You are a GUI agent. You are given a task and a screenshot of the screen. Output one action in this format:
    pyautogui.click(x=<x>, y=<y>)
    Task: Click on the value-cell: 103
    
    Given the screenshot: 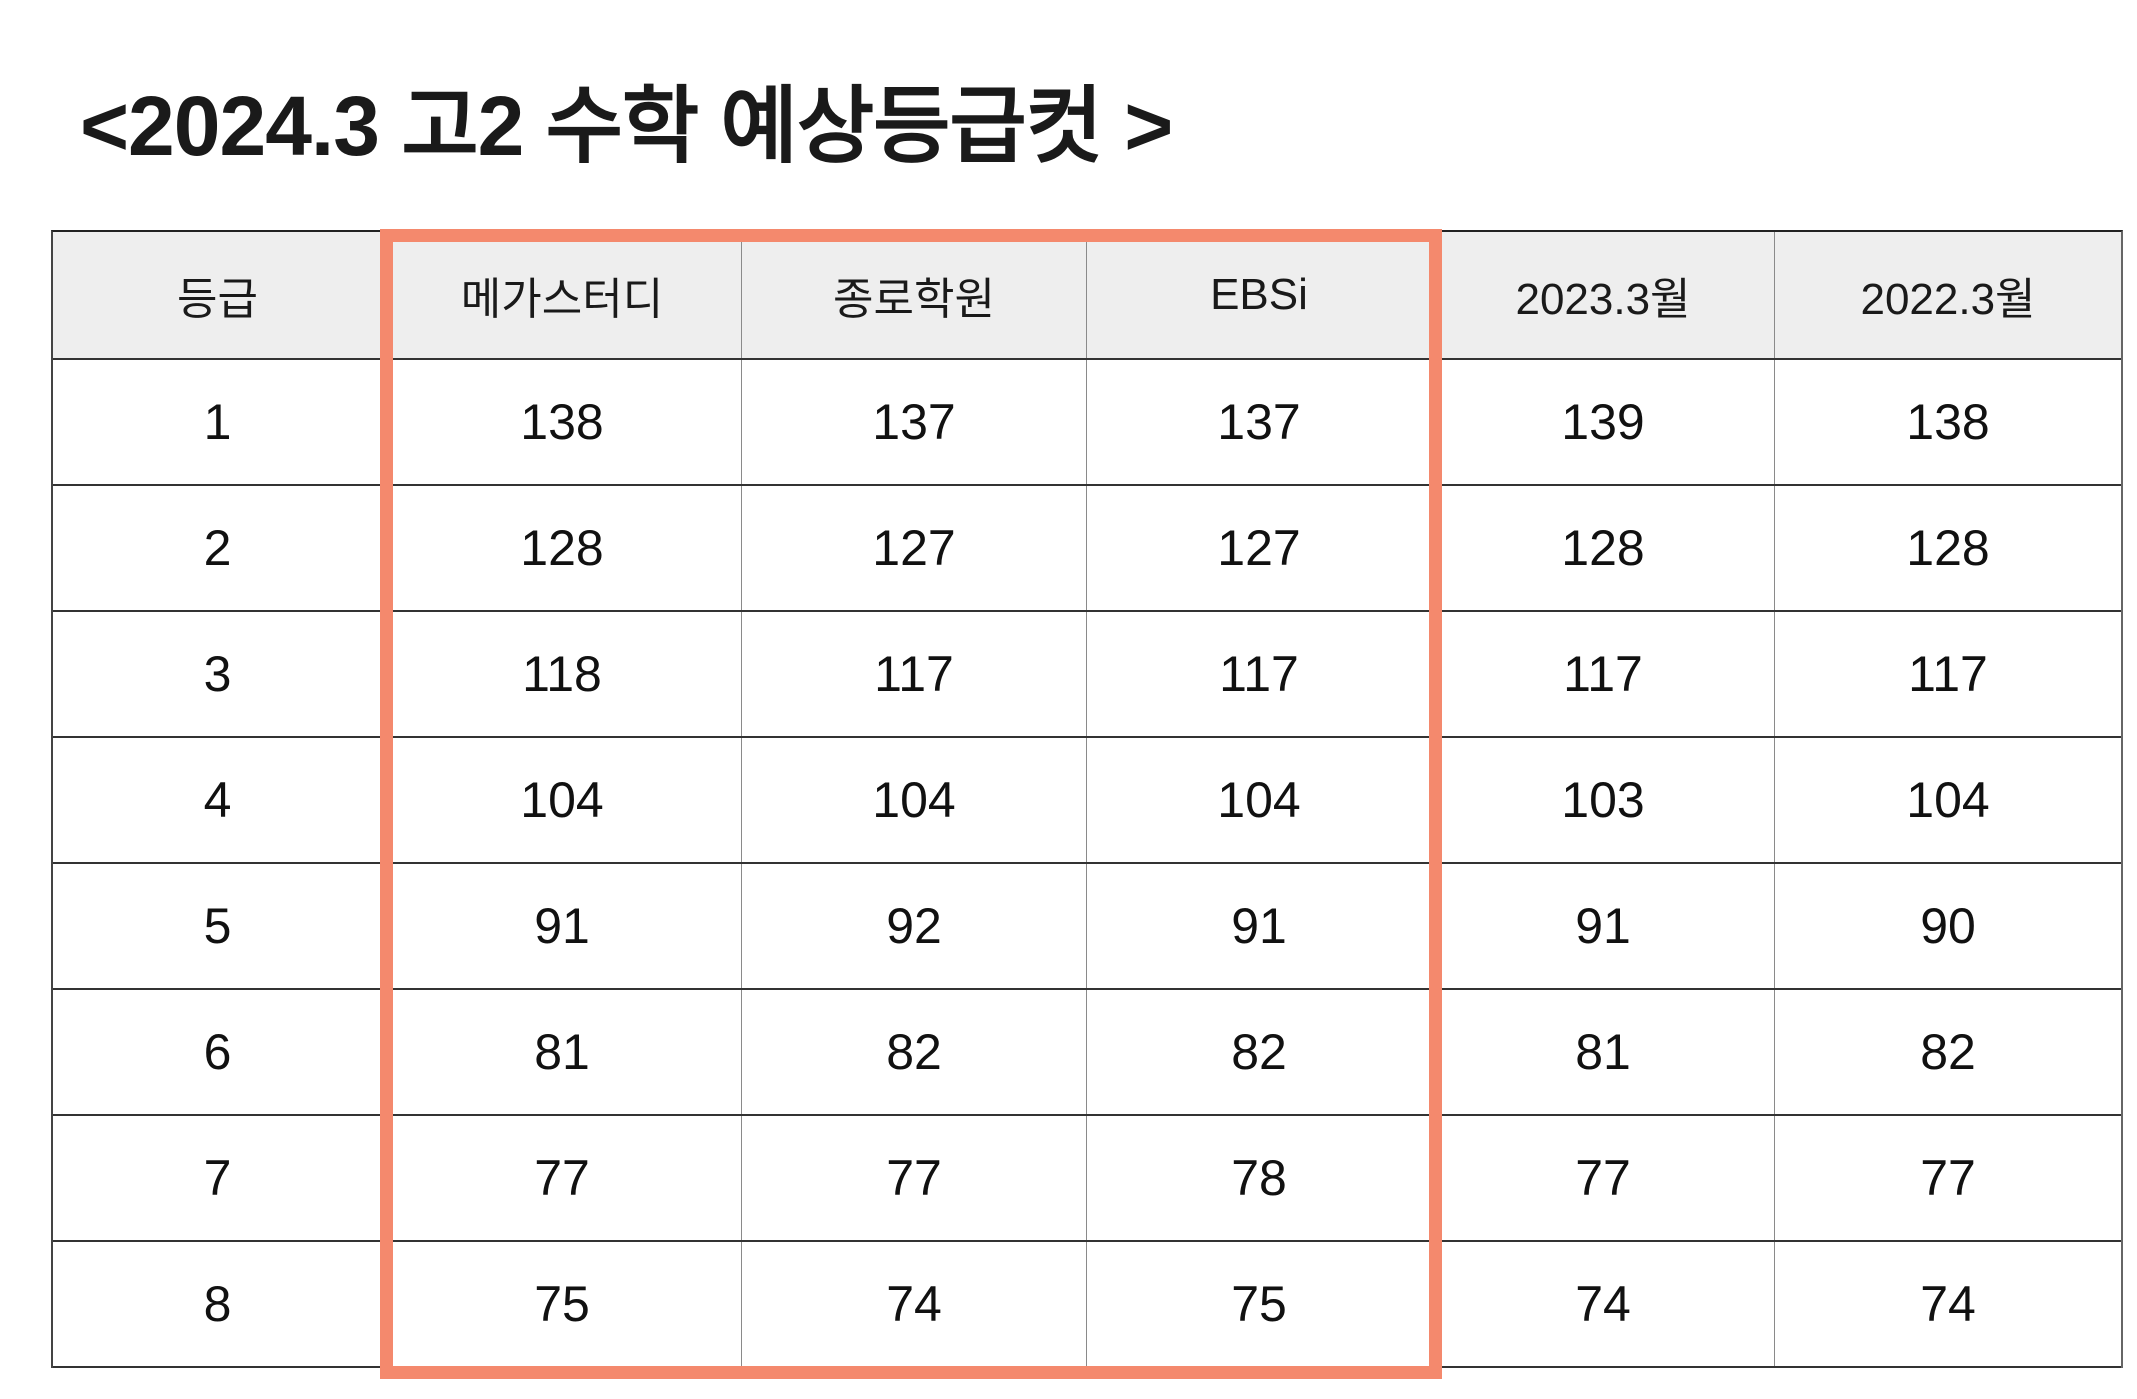 What is the action you would take?
    pyautogui.click(x=1603, y=800)
    